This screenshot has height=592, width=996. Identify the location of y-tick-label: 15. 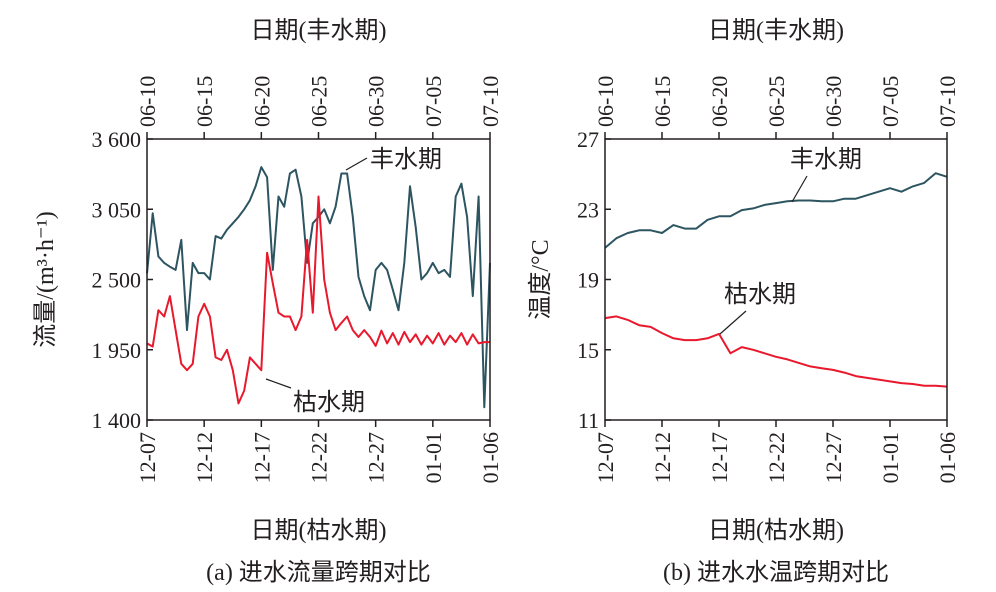
(588, 350).